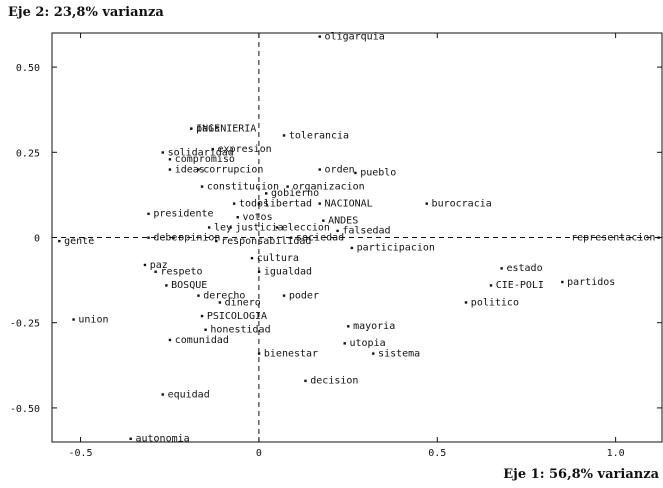 The image size is (663, 488). I want to click on point-label: partidos, so click(591, 282).